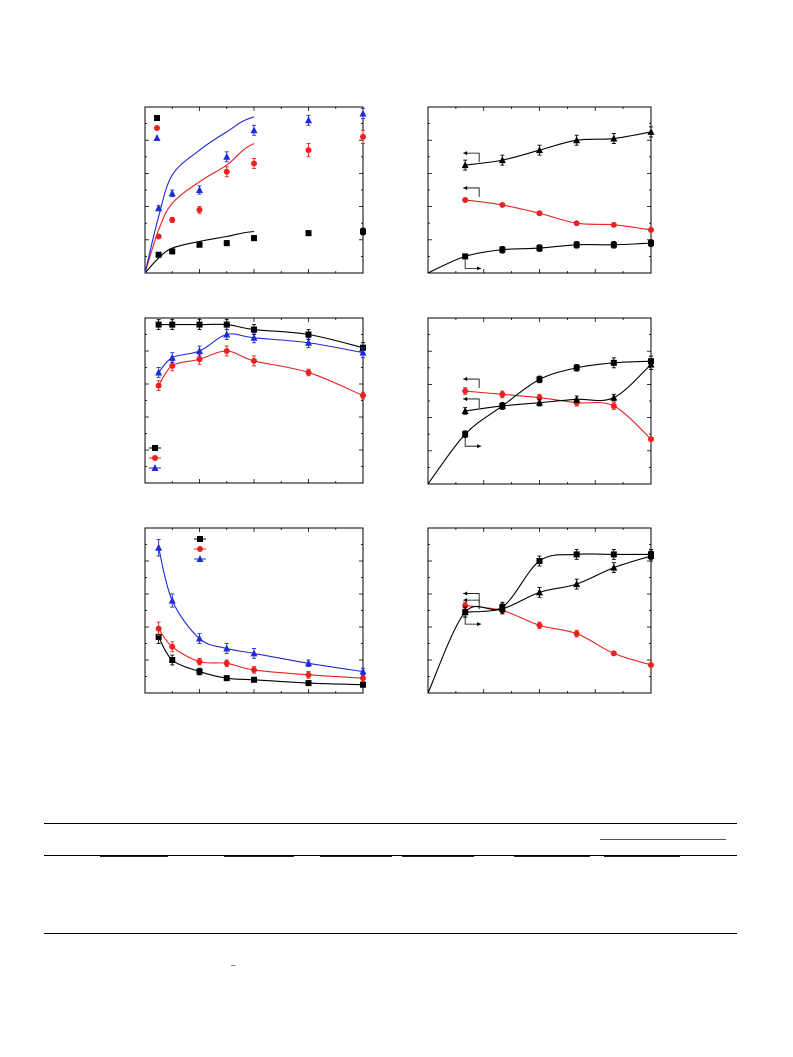 Image resolution: width=793 pixels, height=1057 pixels. I want to click on panel-f-series-1-axis-arrow, so click(471, 598).